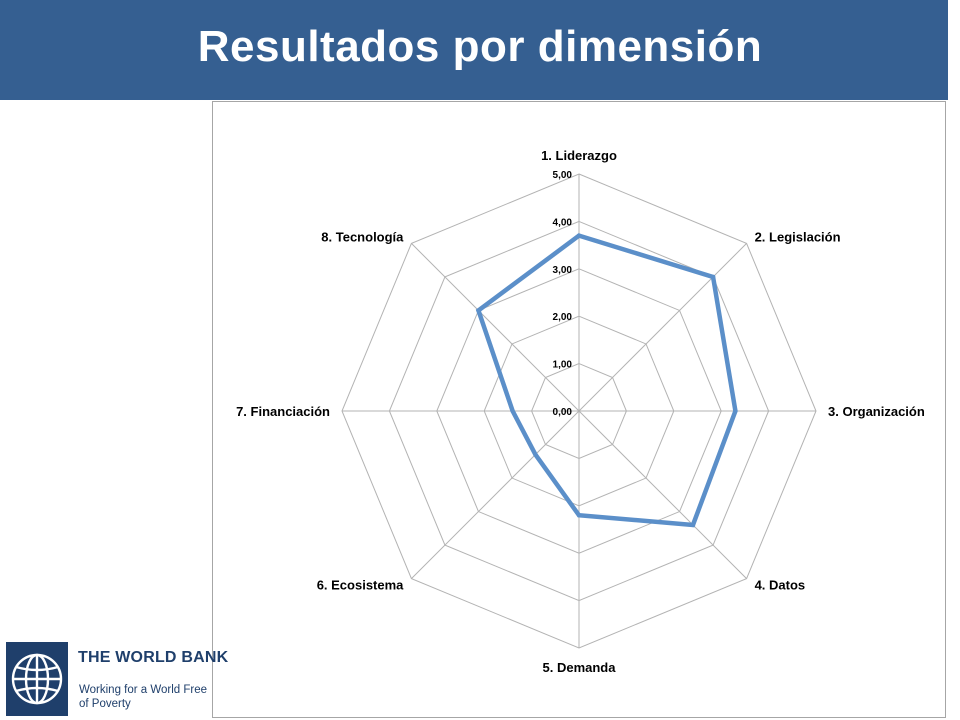 The image size is (960, 720). What do you see at coordinates (362, 236) in the screenshot?
I see `category-label: 8. Tecnología` at bounding box center [362, 236].